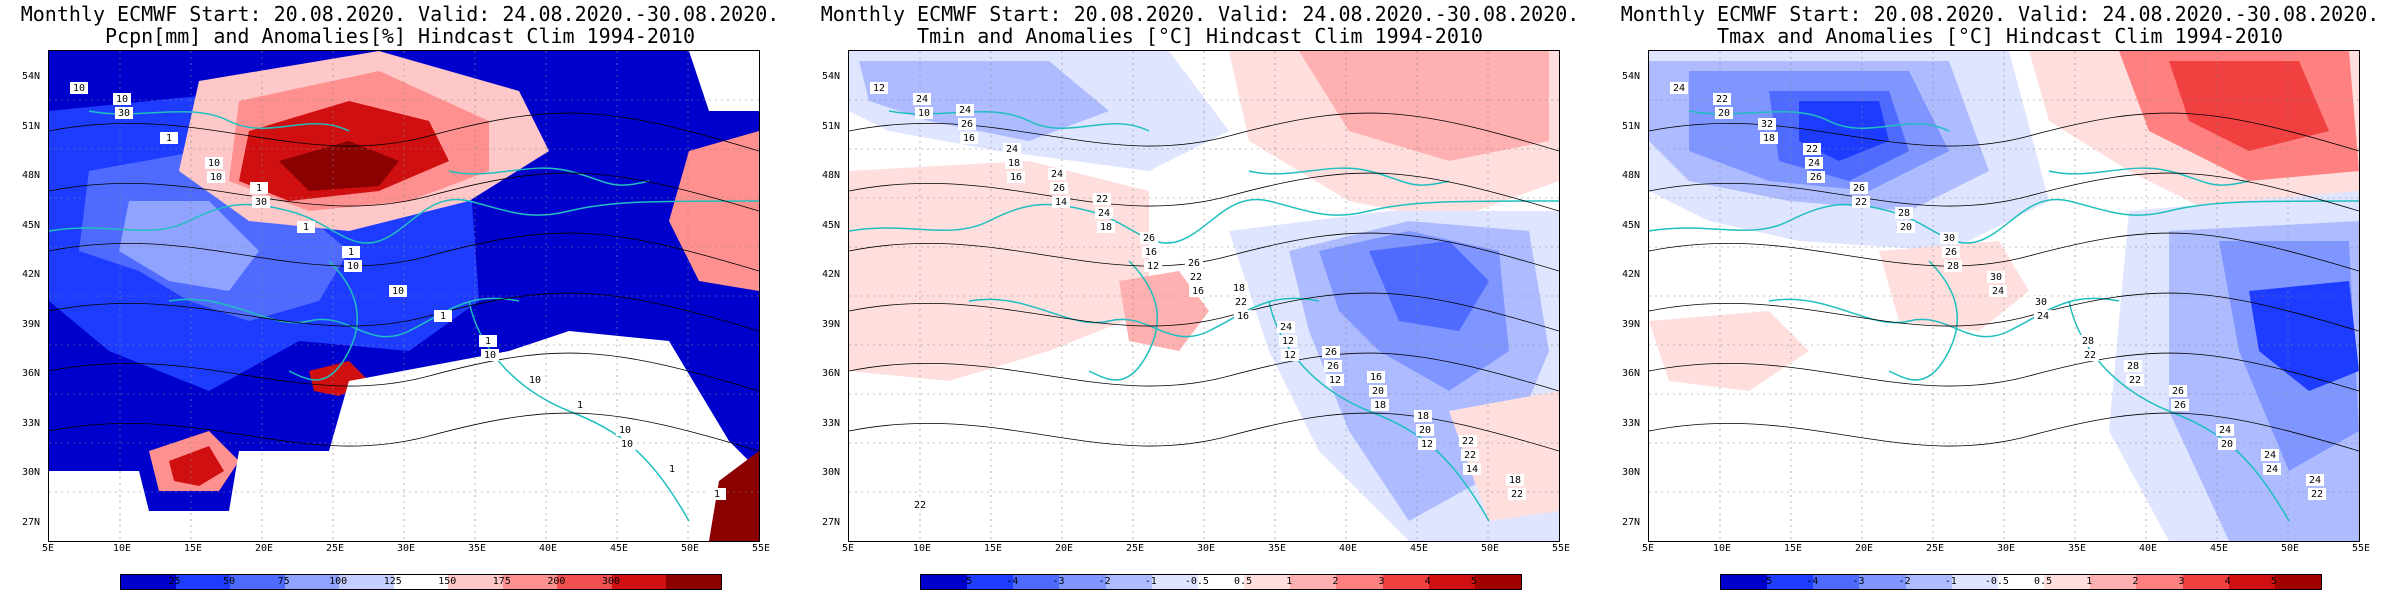  I want to click on colorbar-label: -5, so click(1766, 581).